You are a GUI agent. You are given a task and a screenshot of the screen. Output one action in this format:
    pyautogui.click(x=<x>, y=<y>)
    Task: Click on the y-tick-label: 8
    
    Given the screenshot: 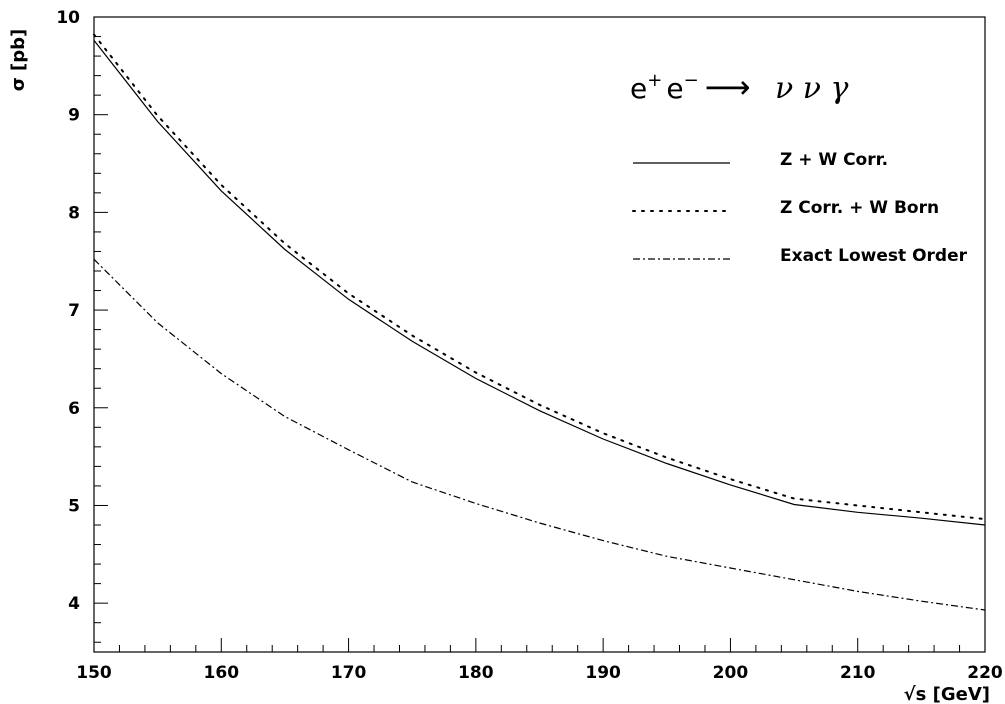 What is the action you would take?
    pyautogui.click(x=74, y=213)
    